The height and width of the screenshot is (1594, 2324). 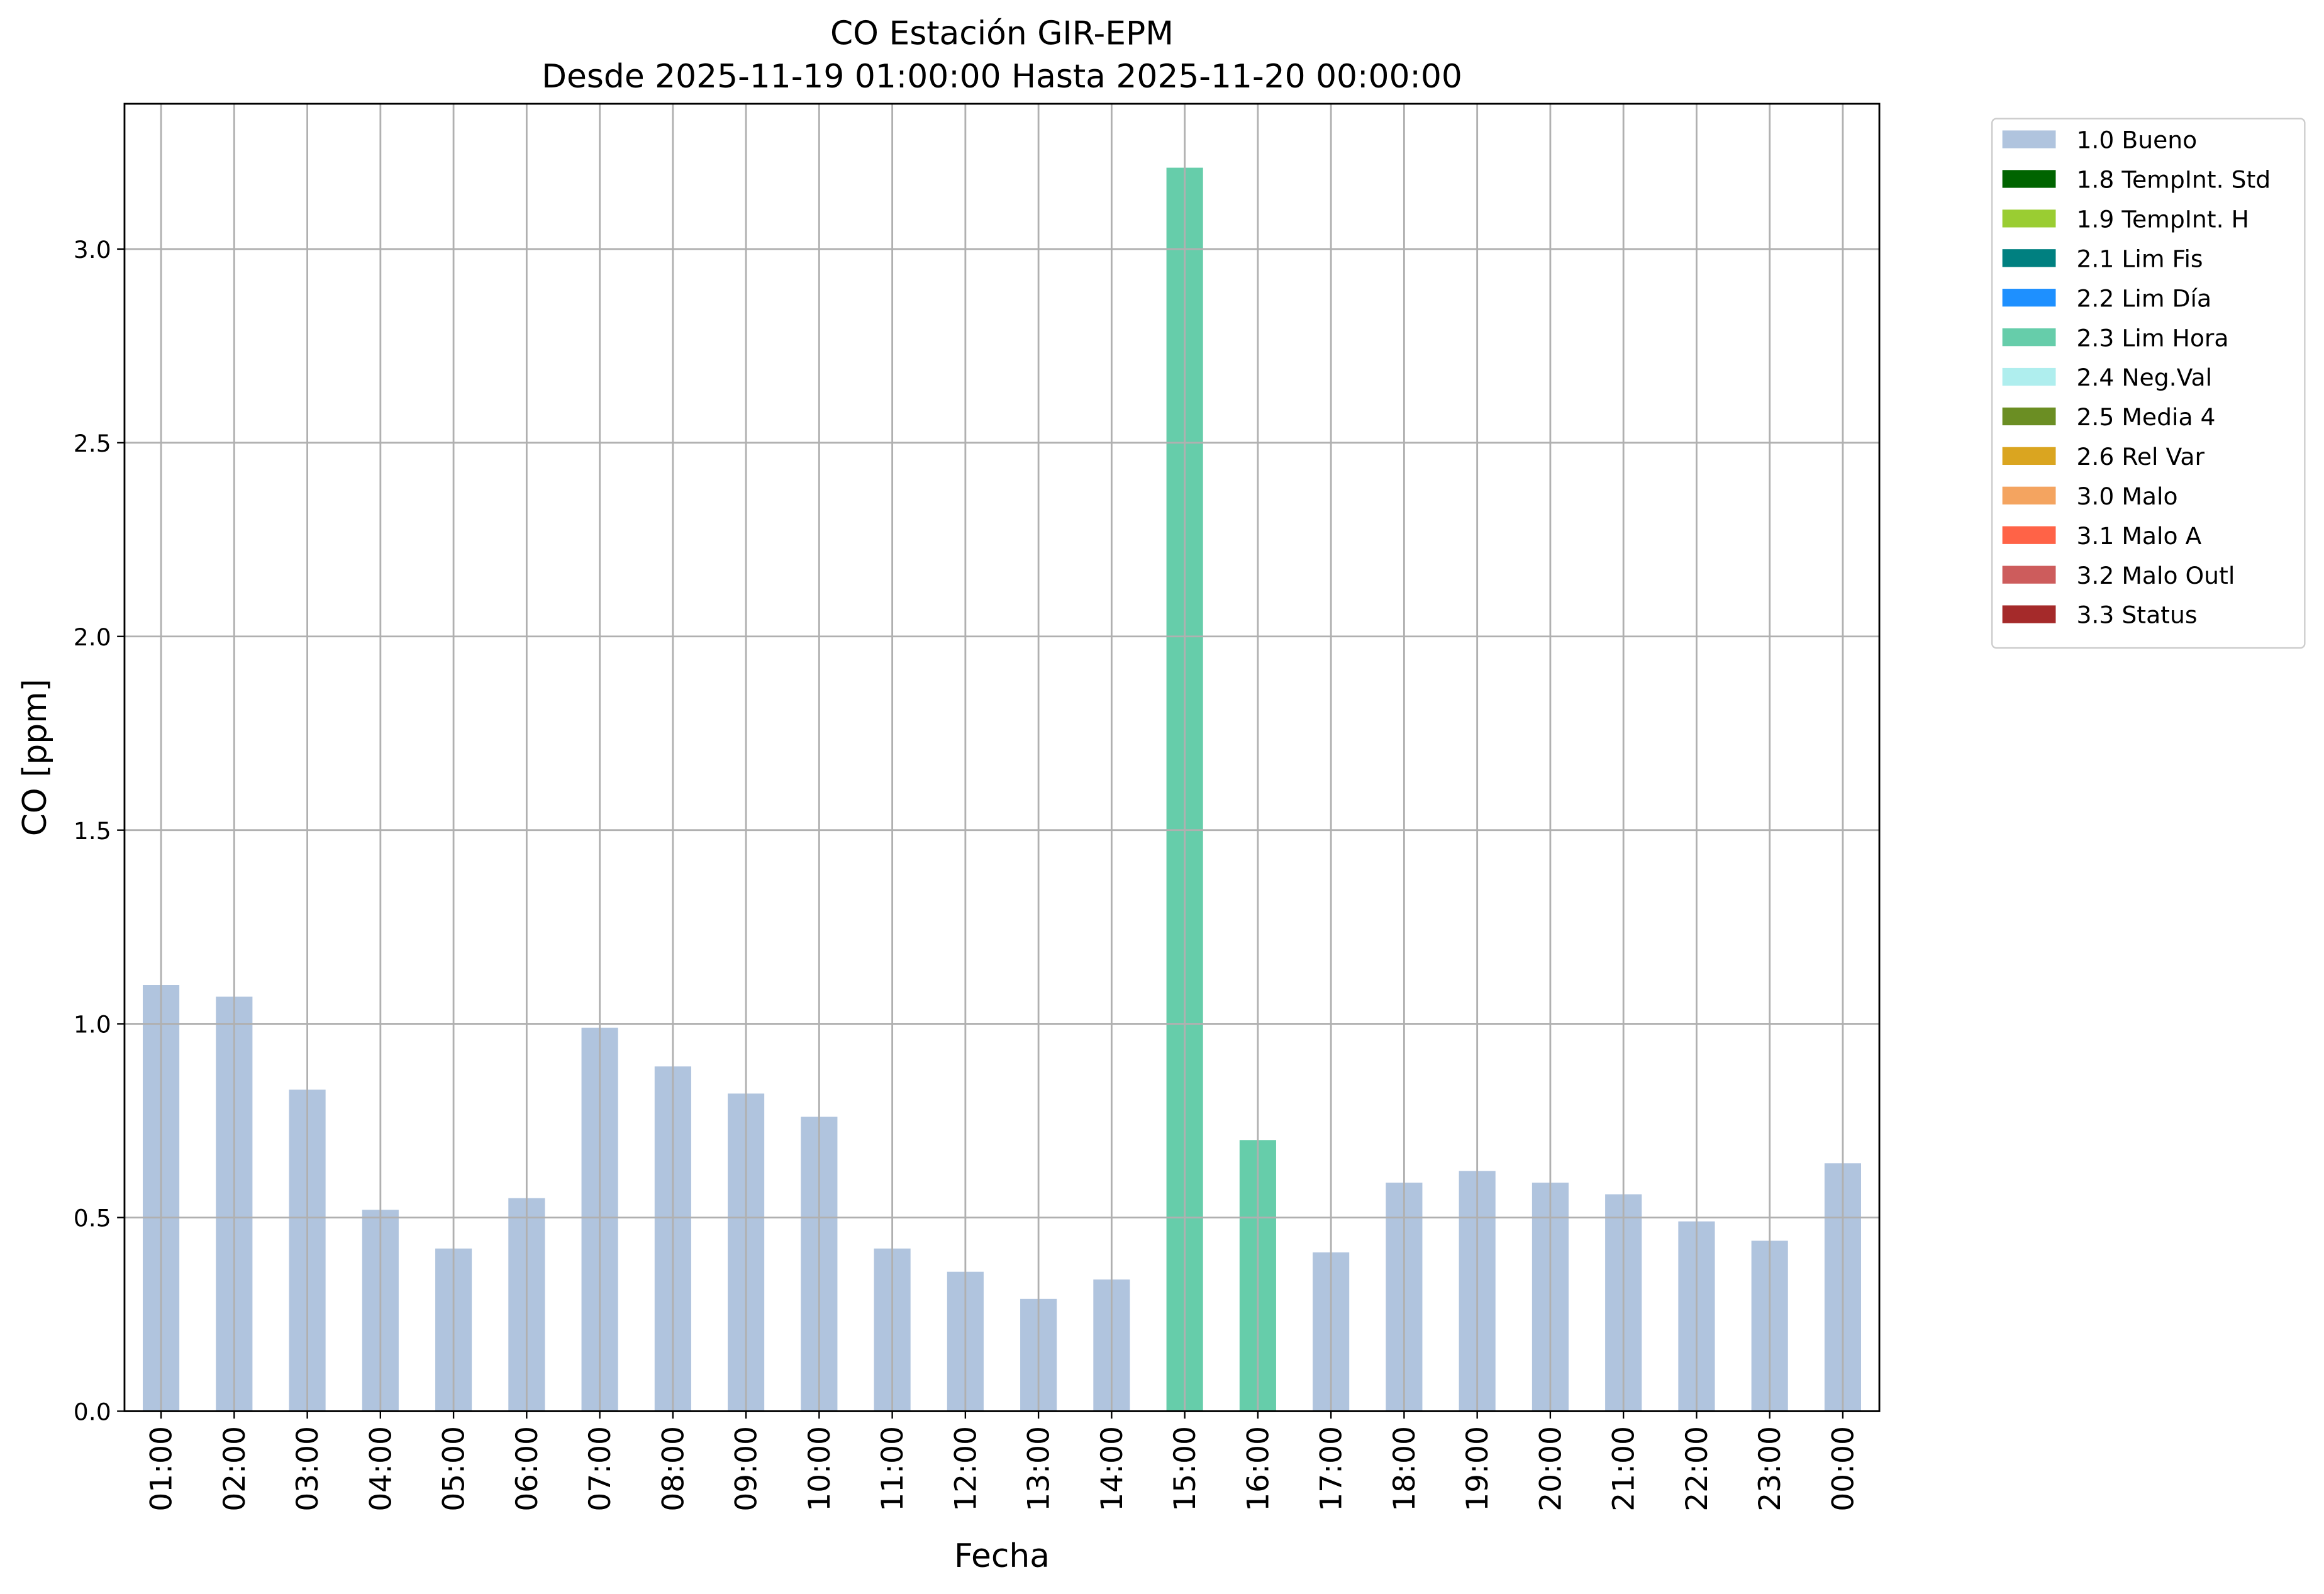 What do you see at coordinates (2144, 377) in the screenshot?
I see `legend-label: 2.4 Neg.Val` at bounding box center [2144, 377].